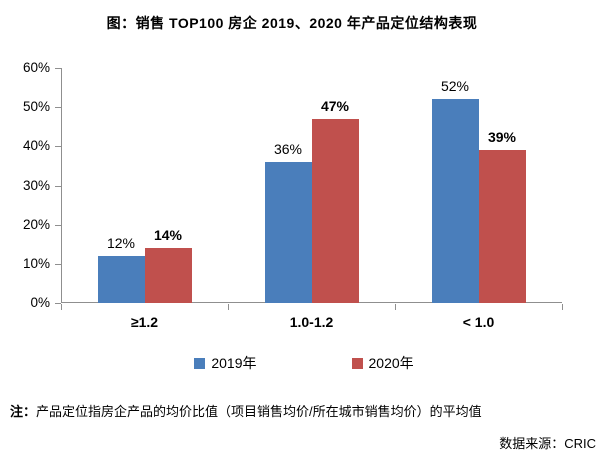 This screenshot has height=457, width=608. I want to click on bar-2020年-< 1.0, so click(502, 226).